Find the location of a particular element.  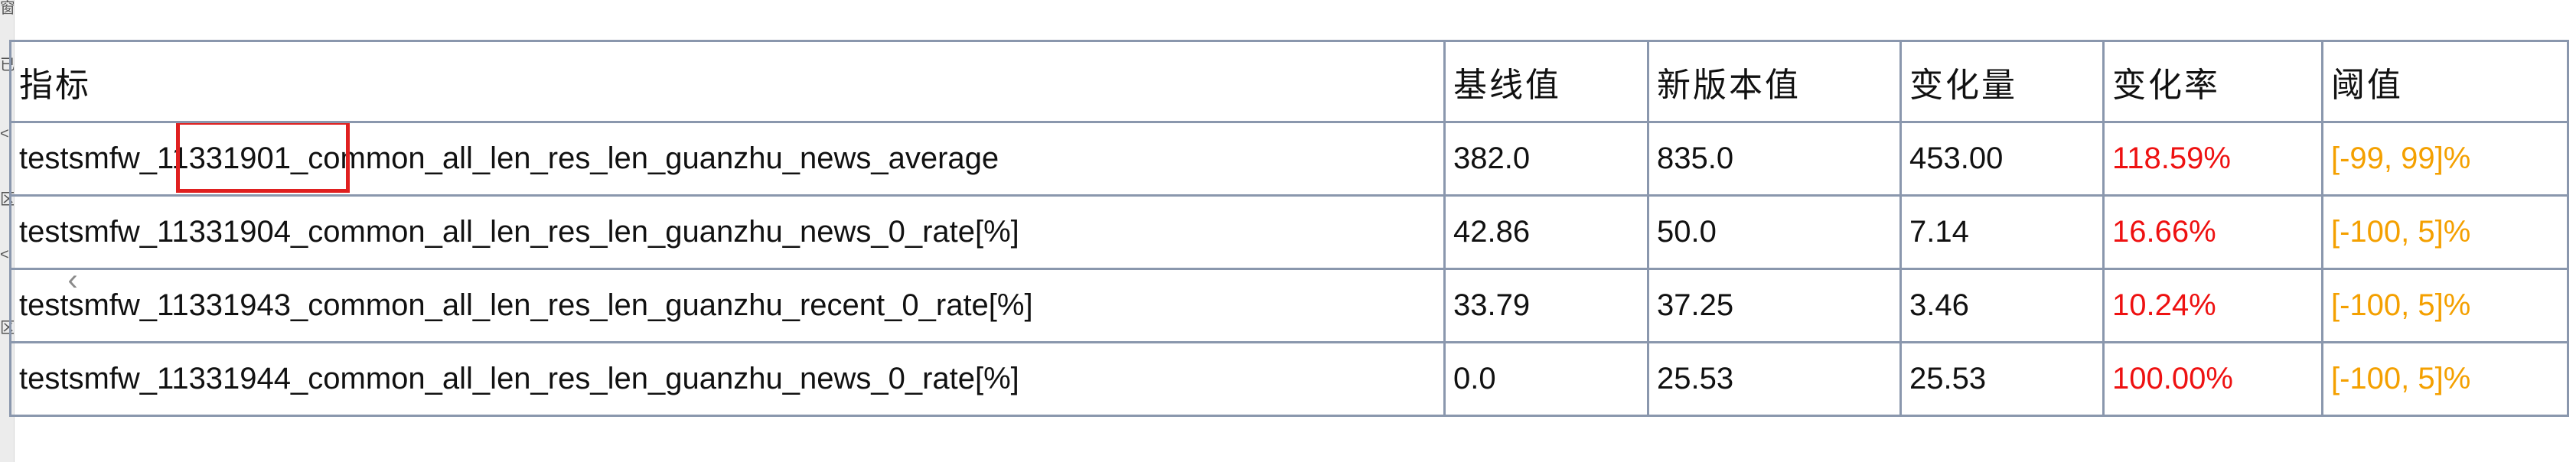

new-value-cell: 835.0 is located at coordinates (1775, 159).